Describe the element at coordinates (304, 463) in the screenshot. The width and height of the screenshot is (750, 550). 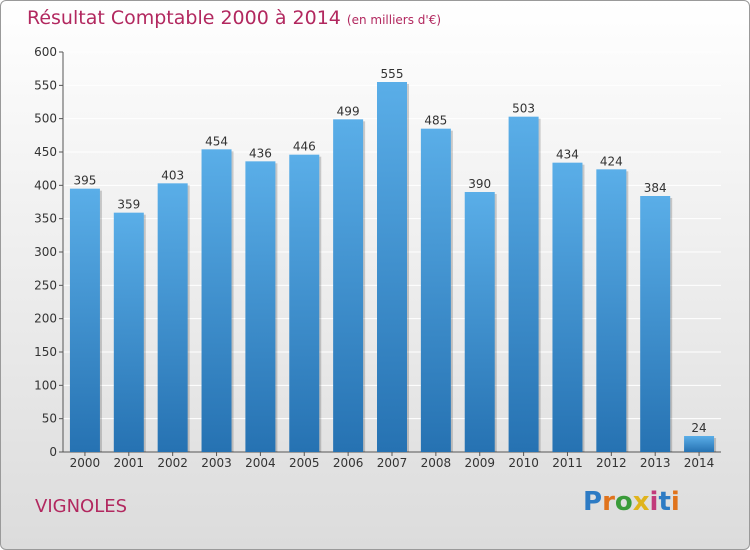
I see `x-tick-label: 2005` at that location.